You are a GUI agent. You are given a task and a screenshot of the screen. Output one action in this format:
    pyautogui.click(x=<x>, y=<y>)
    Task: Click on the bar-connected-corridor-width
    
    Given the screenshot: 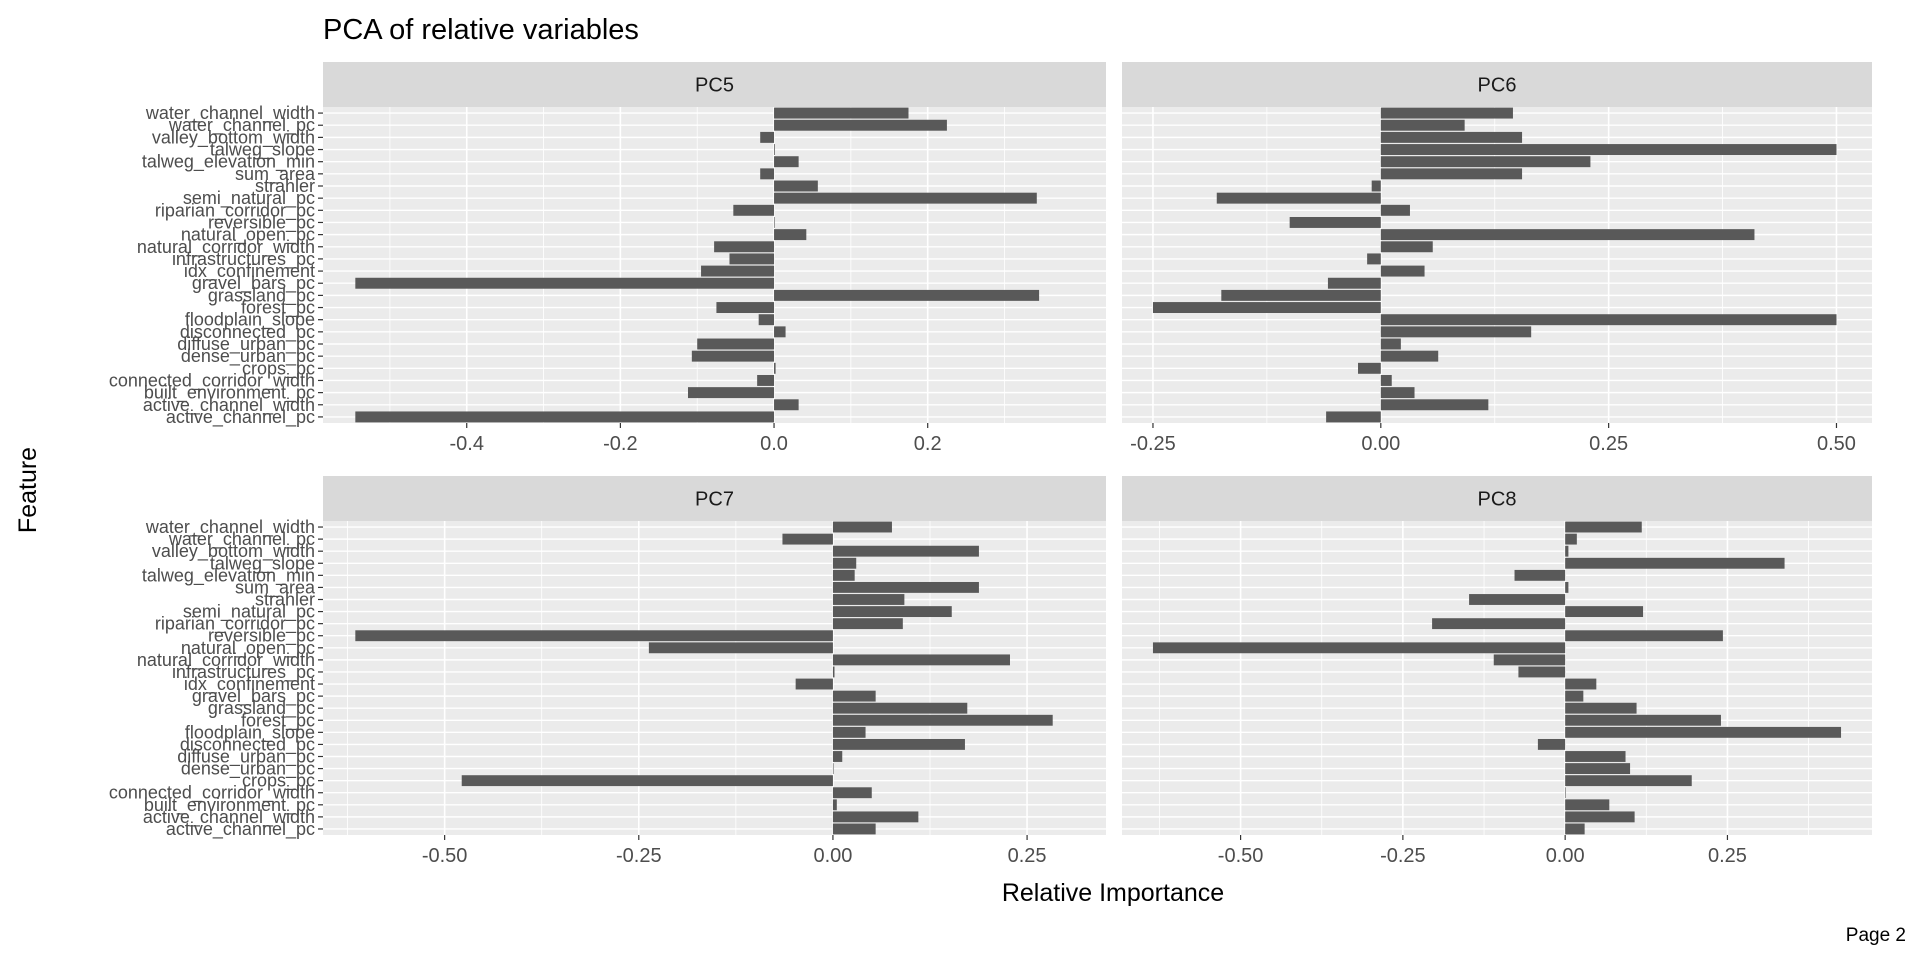 What is the action you would take?
    pyautogui.click(x=852, y=793)
    